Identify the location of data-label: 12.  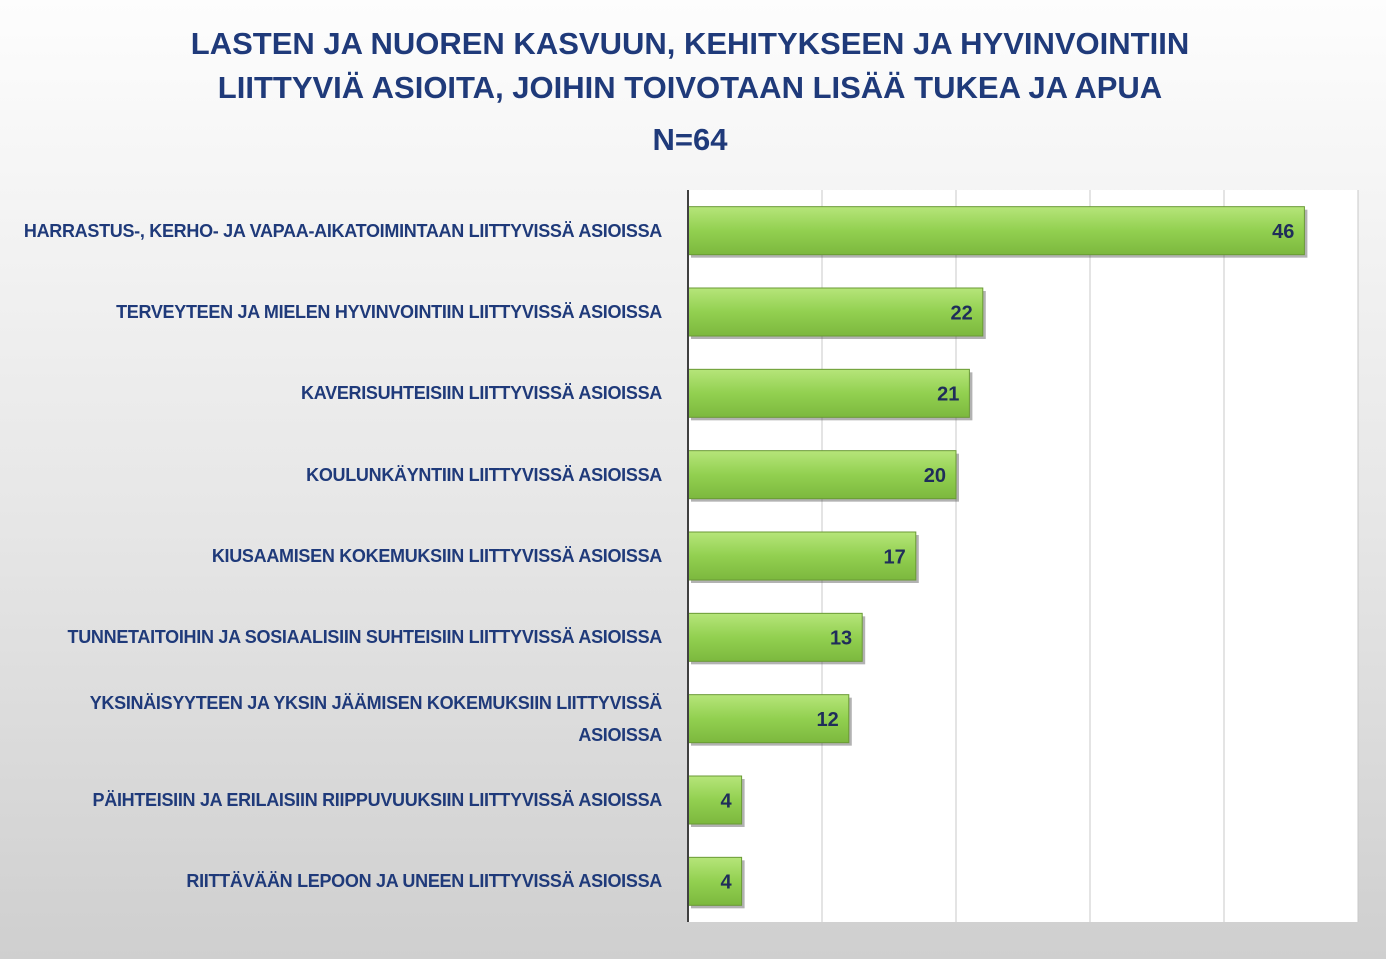
(828, 720).